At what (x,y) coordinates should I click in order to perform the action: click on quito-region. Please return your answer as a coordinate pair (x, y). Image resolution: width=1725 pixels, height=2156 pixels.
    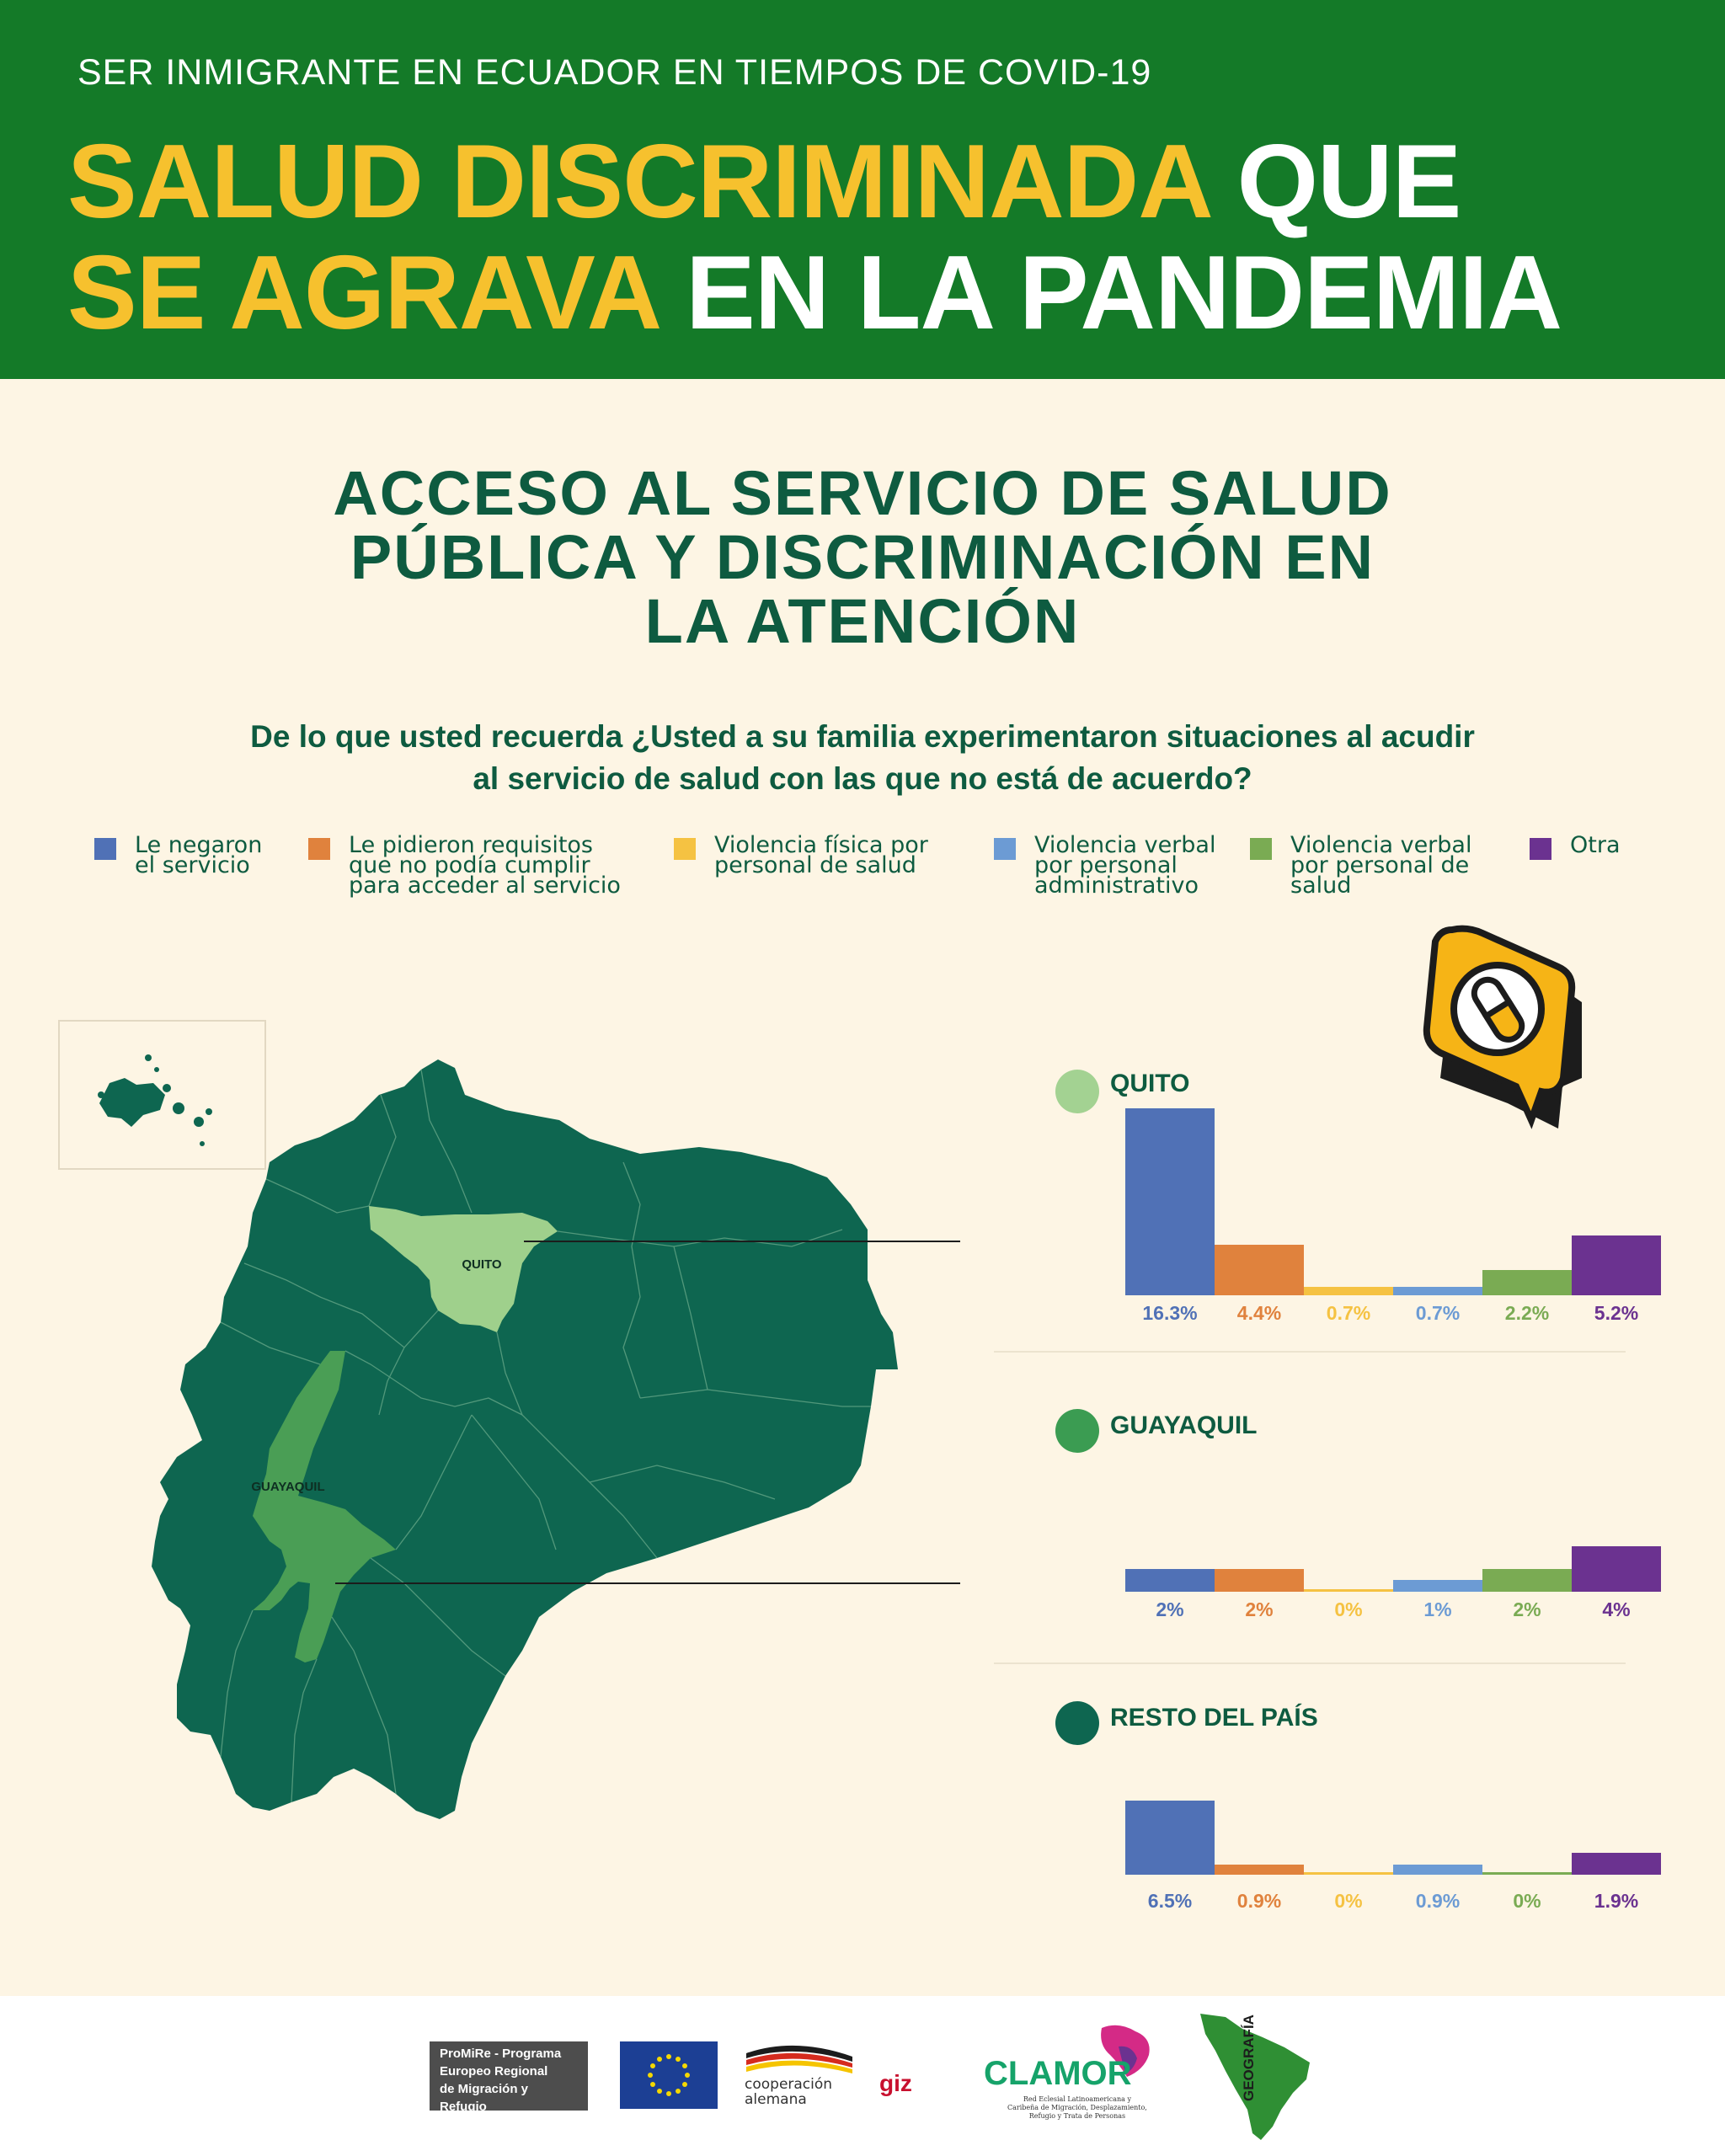
    Looking at the image, I should click on (463, 1269).